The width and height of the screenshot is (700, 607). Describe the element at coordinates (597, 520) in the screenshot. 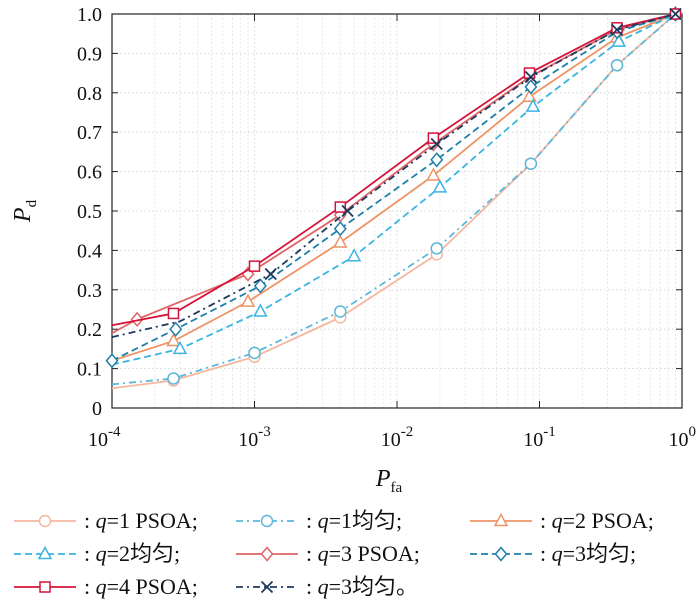

I see `legend-label: : q=2 PSOA;` at that location.